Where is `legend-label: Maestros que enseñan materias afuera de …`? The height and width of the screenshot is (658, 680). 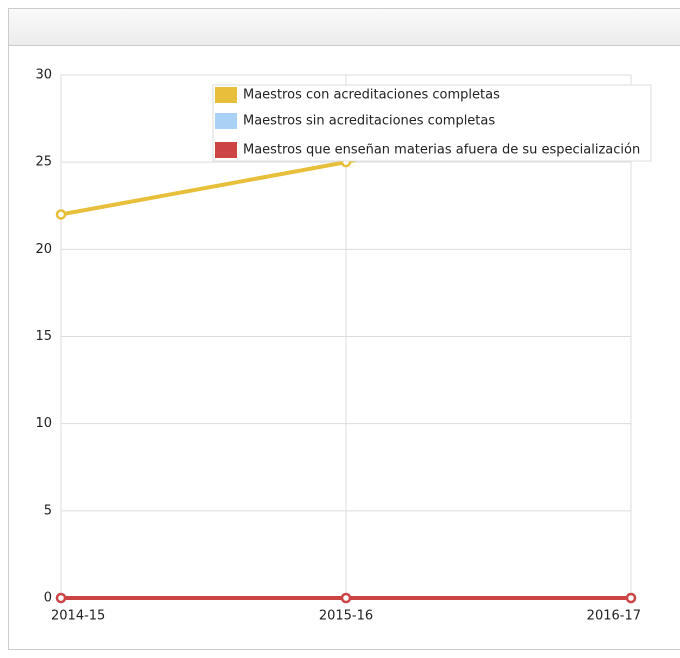
legend-label: Maestros que enseñan materias afuera de … is located at coordinates (441, 150).